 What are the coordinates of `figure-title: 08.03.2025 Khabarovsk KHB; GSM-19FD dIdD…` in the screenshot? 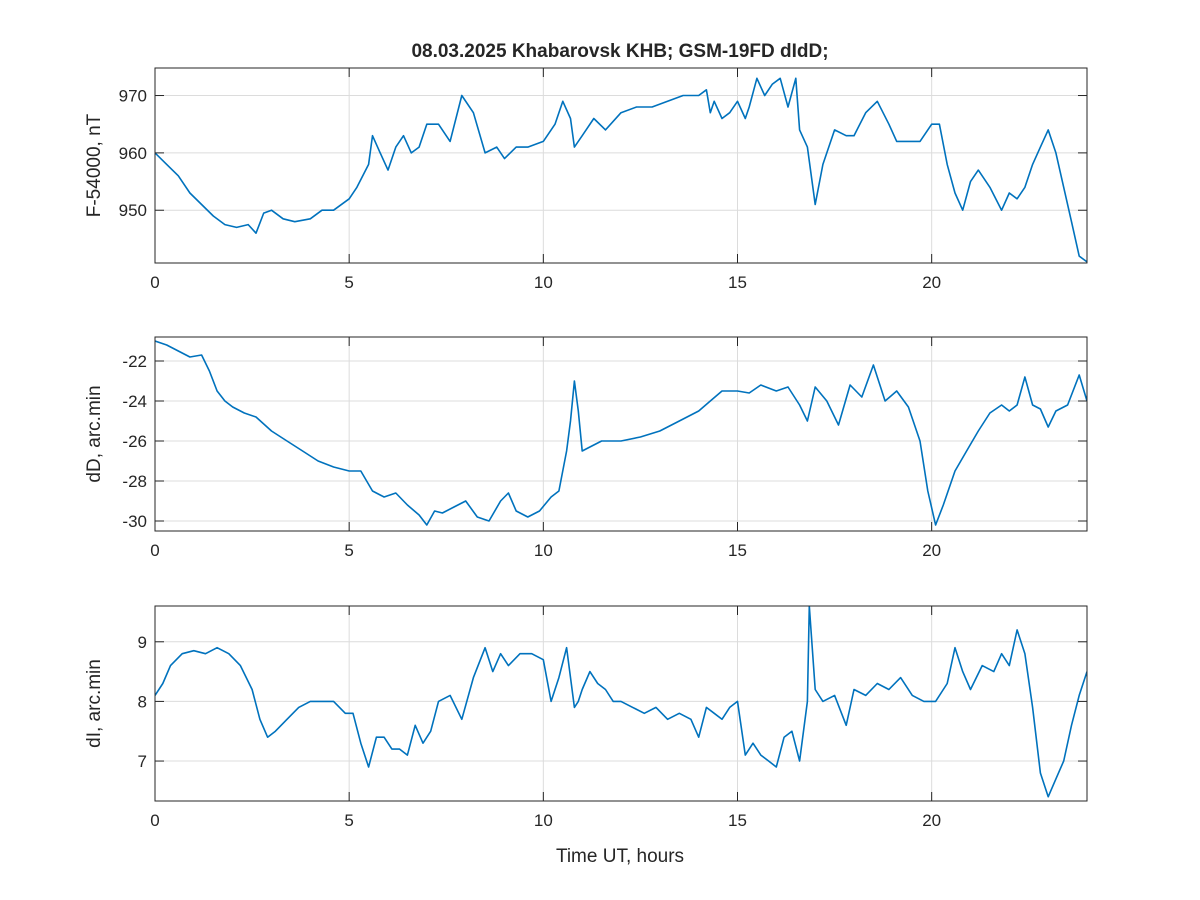 It's located at (619, 51).